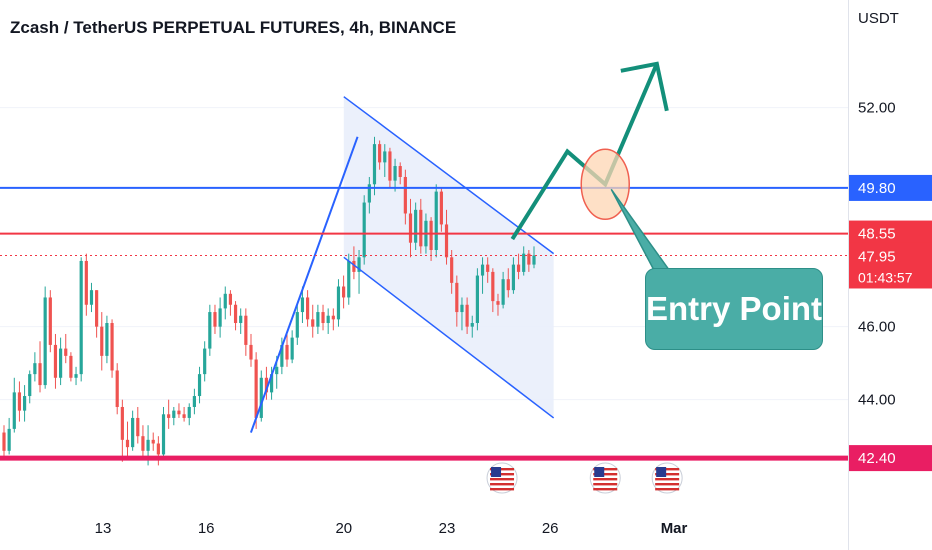 Image resolution: width=932 pixels, height=550 pixels. I want to click on entry-point-callout: Entry Point, so click(734, 309).